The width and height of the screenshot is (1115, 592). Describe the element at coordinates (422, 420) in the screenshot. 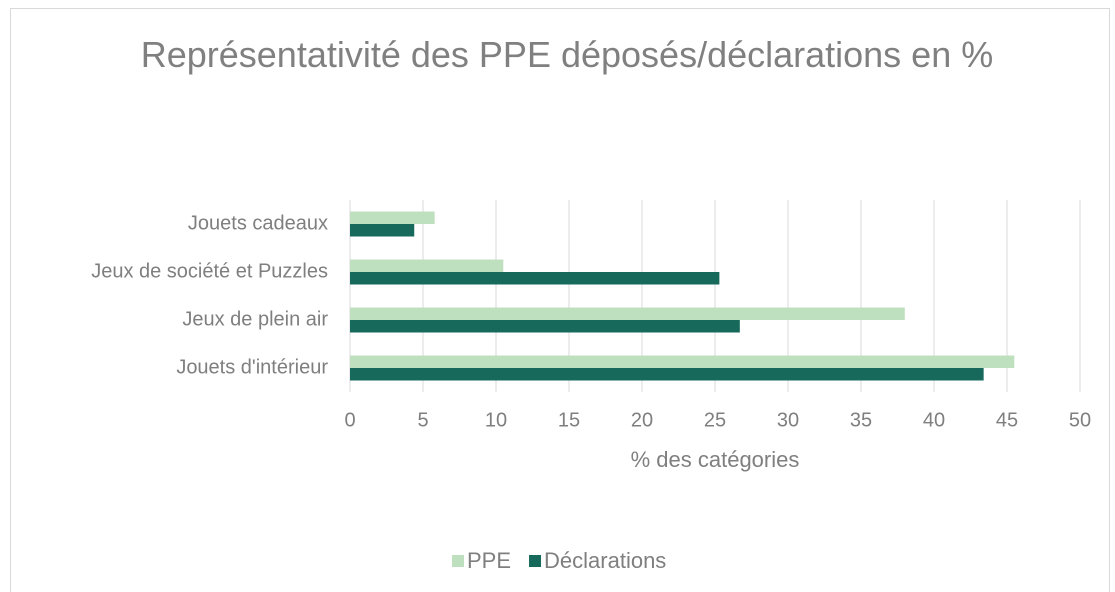

I see `x-tick-label: 5` at that location.